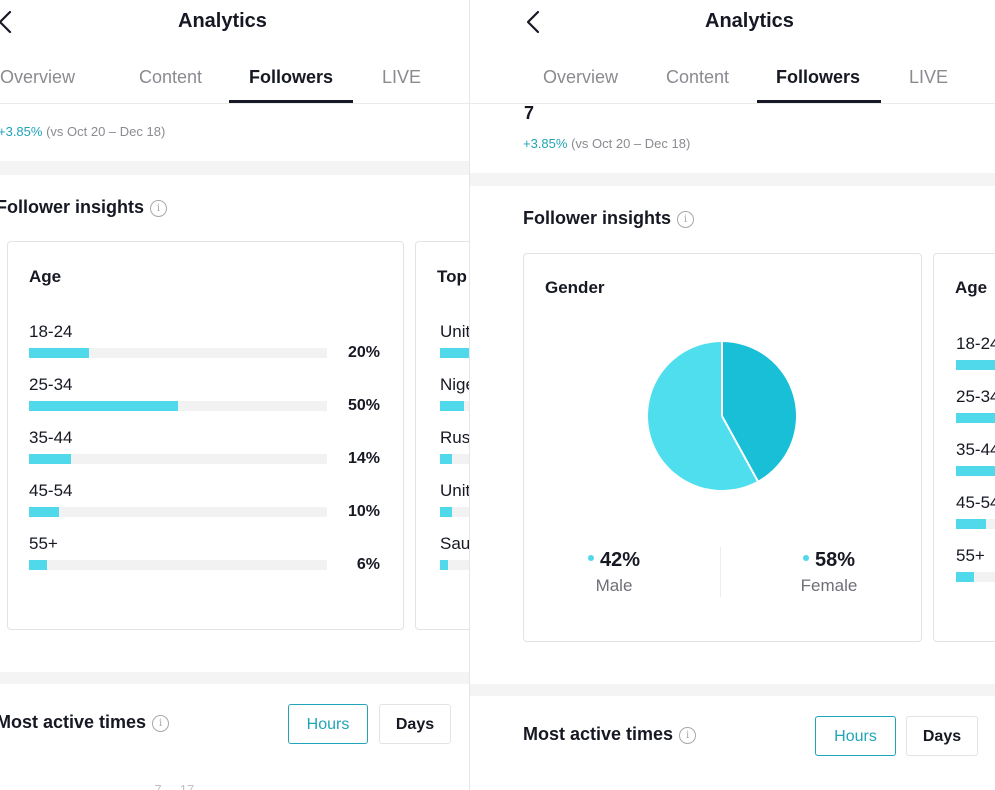 Image resolution: width=995 pixels, height=790 pixels. I want to click on gender-card-title: Gender, so click(575, 287).